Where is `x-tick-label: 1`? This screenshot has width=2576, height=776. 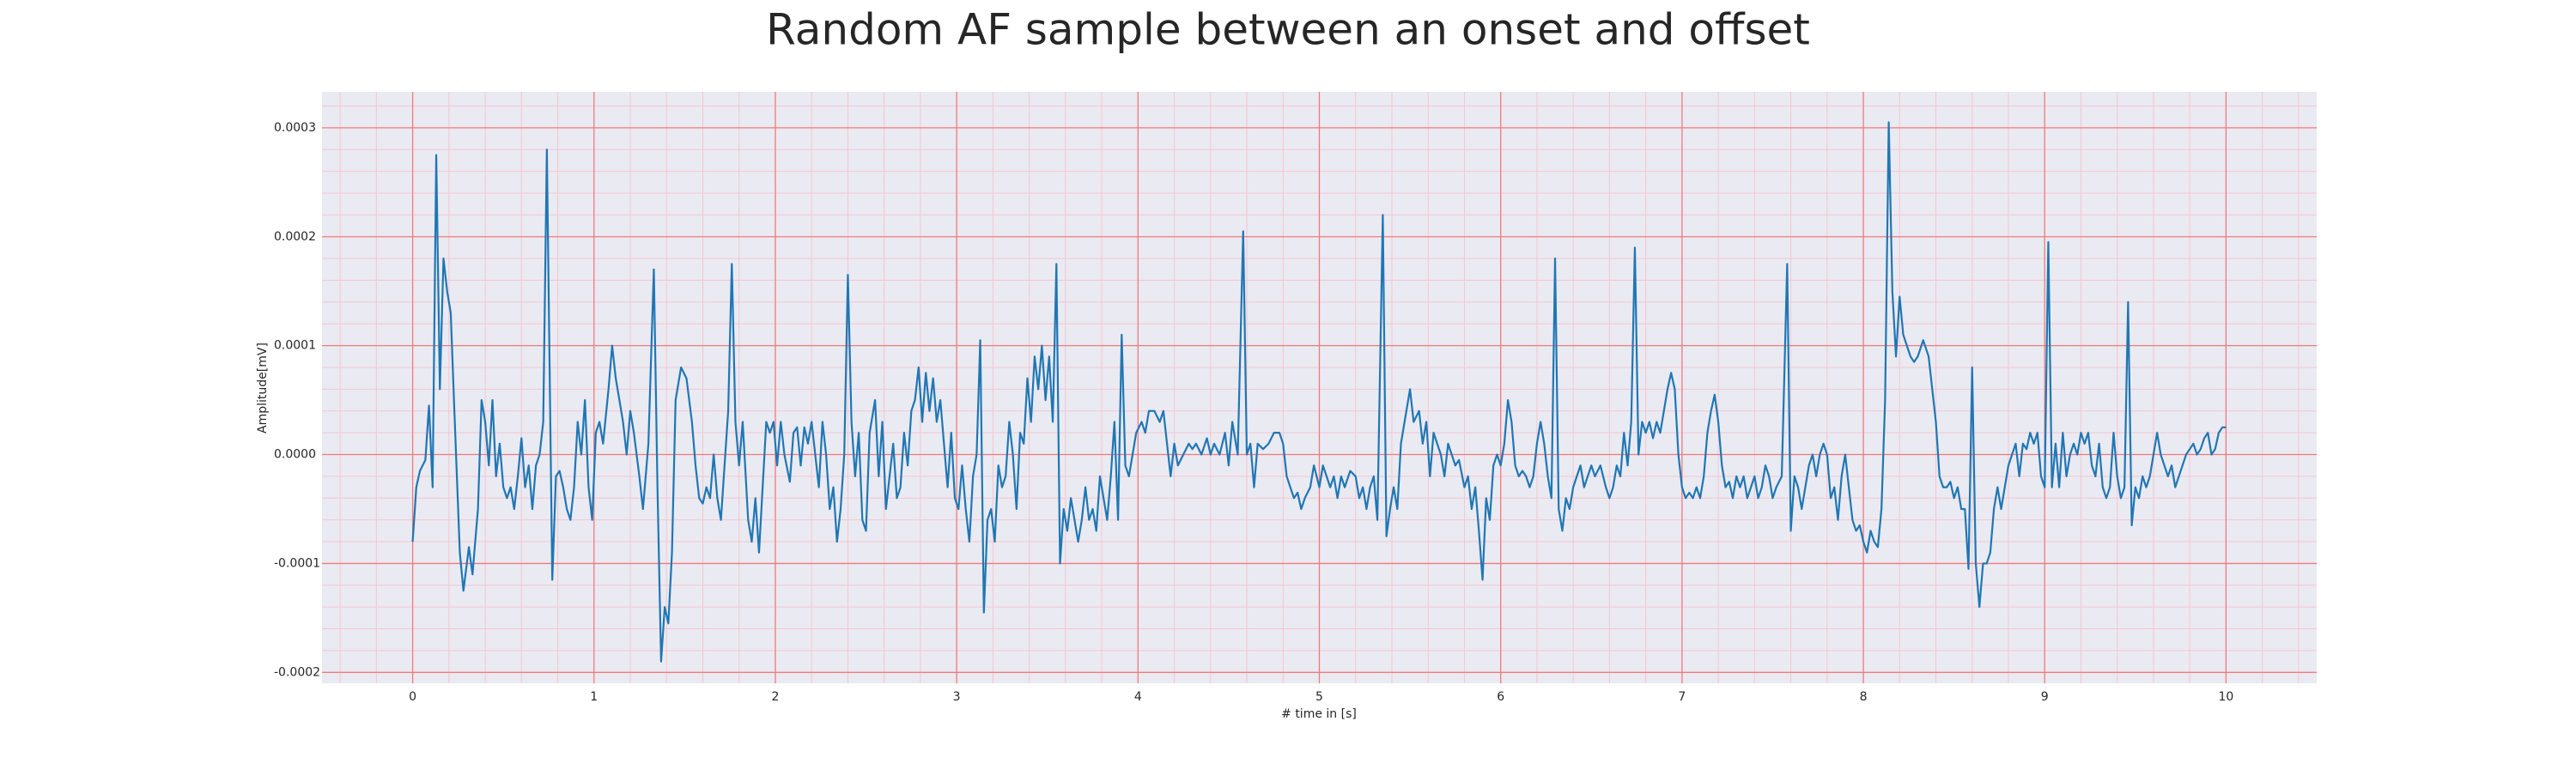
x-tick-label: 1 is located at coordinates (594, 697).